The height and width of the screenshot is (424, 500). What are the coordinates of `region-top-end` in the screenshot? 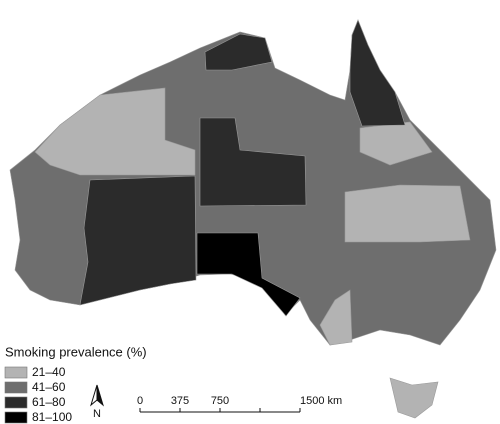 It's located at (238, 52).